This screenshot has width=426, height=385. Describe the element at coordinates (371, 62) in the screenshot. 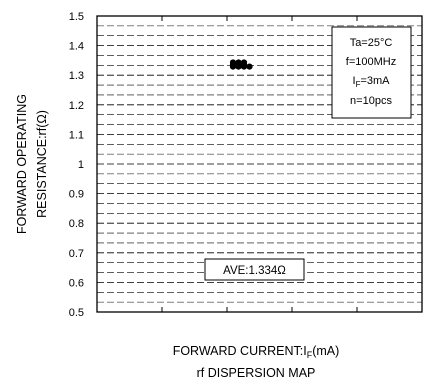

I see `condition-frequency: f=100MHz` at that location.